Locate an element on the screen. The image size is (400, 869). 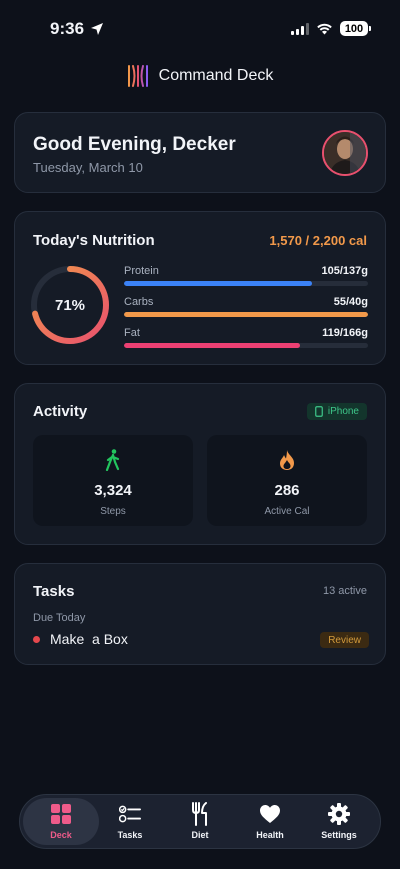
macro-value: 55/40g is located at coordinates (350, 302).